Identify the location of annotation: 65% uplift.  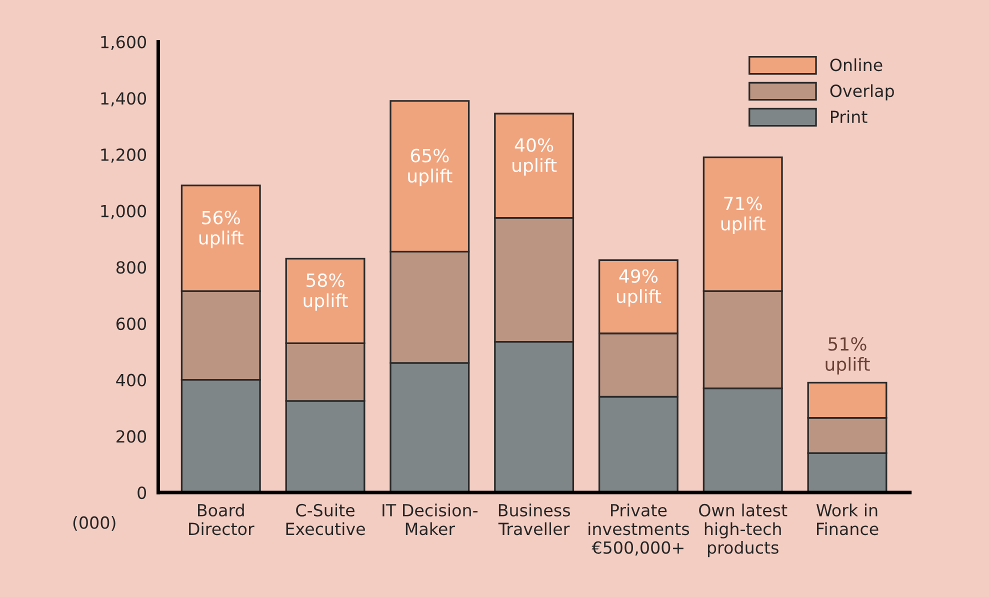
(430, 167).